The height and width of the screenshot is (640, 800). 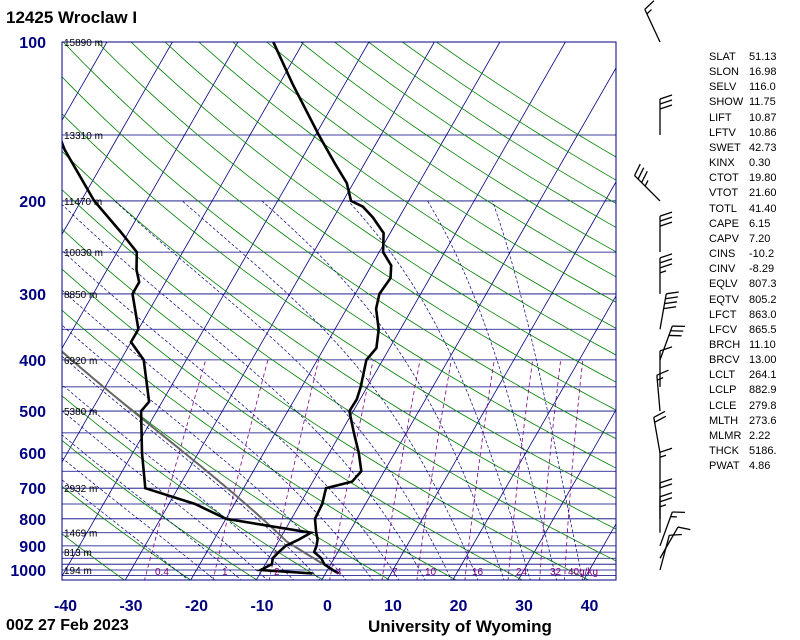 What do you see at coordinates (763, 117) in the screenshot?
I see `index-value: 10.87` at bounding box center [763, 117].